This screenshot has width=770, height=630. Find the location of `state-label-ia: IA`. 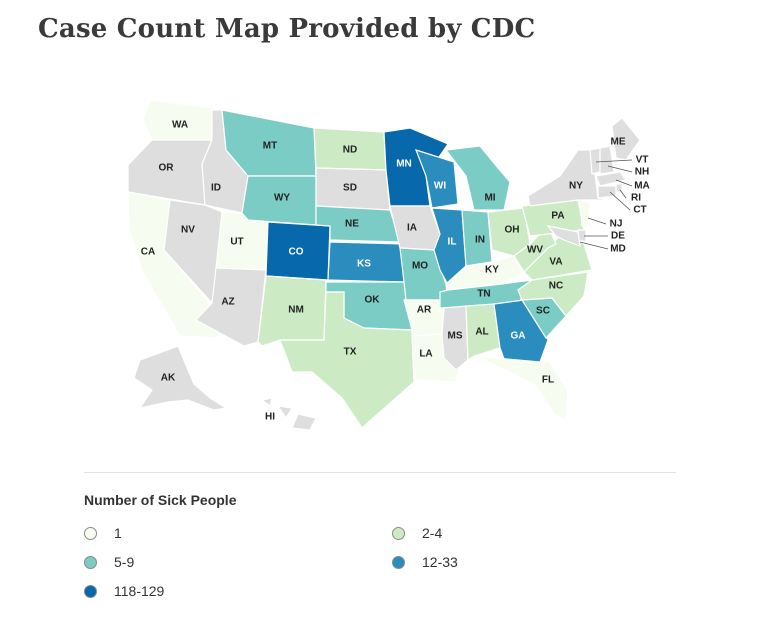

state-label-ia: IA is located at coordinates (412, 228).